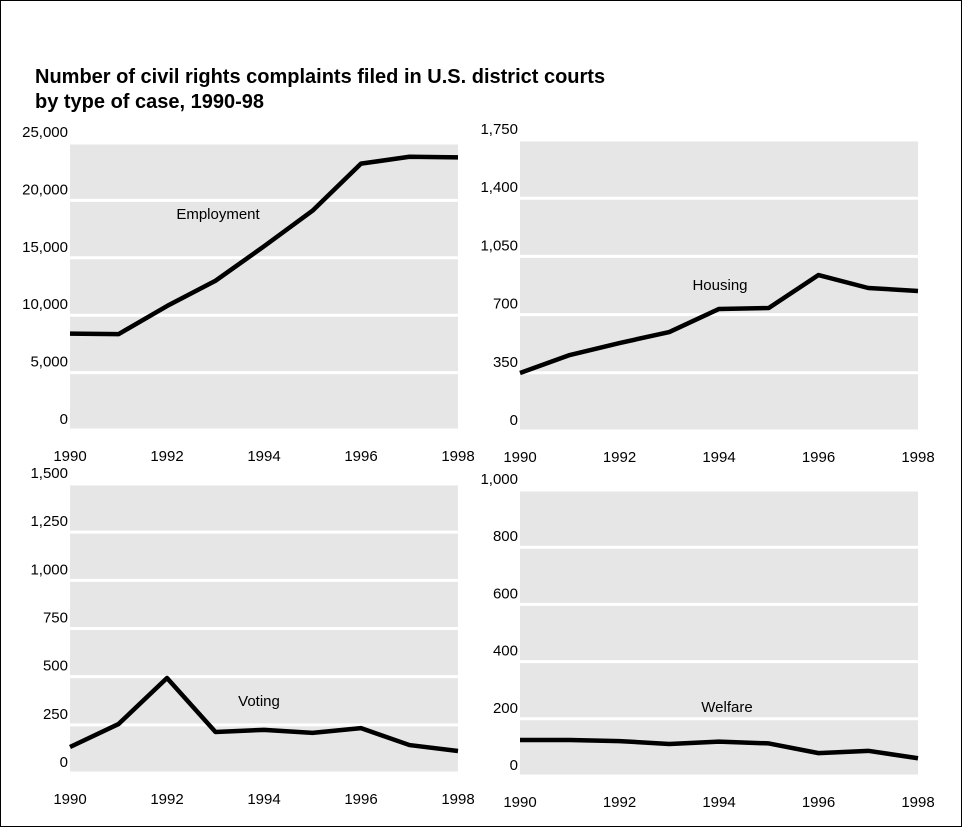  What do you see at coordinates (726, 707) in the screenshot?
I see `series-label: Welfare` at bounding box center [726, 707].